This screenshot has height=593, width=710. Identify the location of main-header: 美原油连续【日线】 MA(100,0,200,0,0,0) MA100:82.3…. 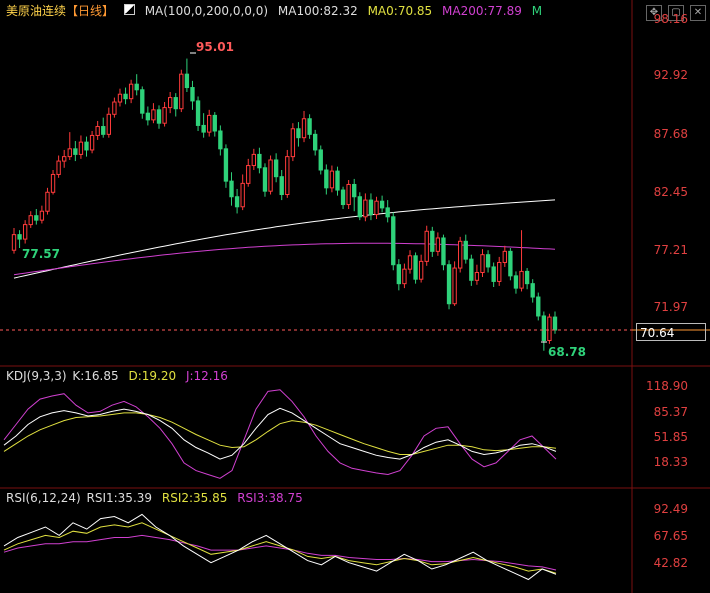
(277, 10).